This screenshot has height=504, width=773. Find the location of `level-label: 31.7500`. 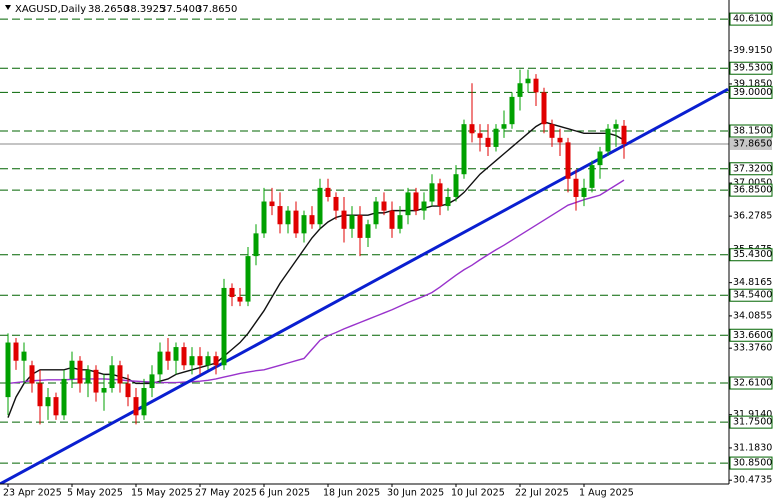

level-label: 31.7500 is located at coordinates (752, 422).